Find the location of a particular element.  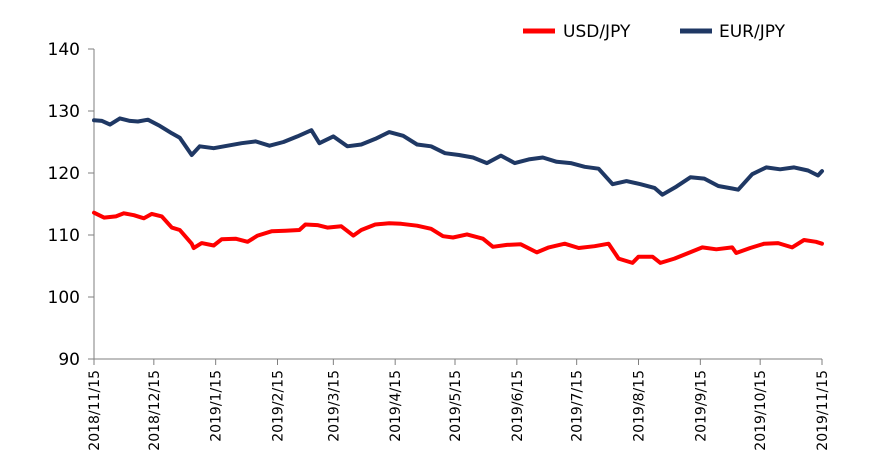

y-tick-label: 90 is located at coordinates (69, 360).